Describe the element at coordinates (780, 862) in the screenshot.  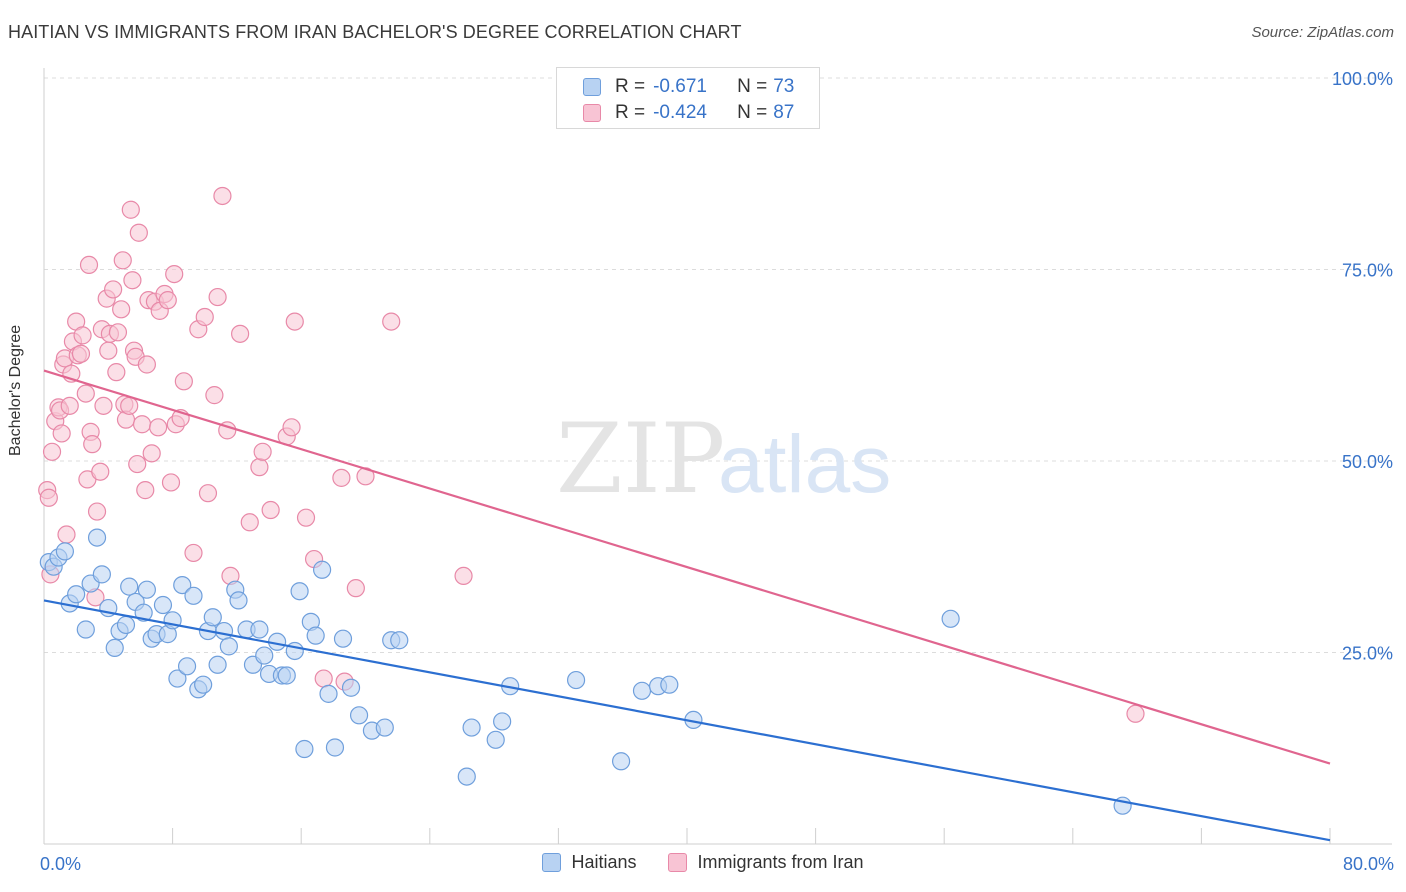
I see `legend-label-iran: Immigrants from Iran` at that location.